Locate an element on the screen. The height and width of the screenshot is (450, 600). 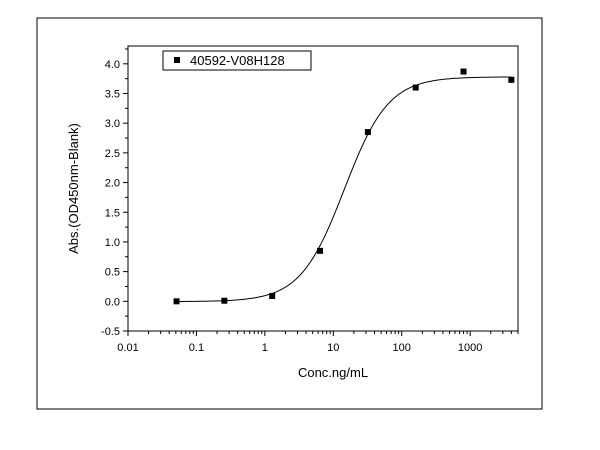
y-tick-label: 2.5 is located at coordinates (112, 154).